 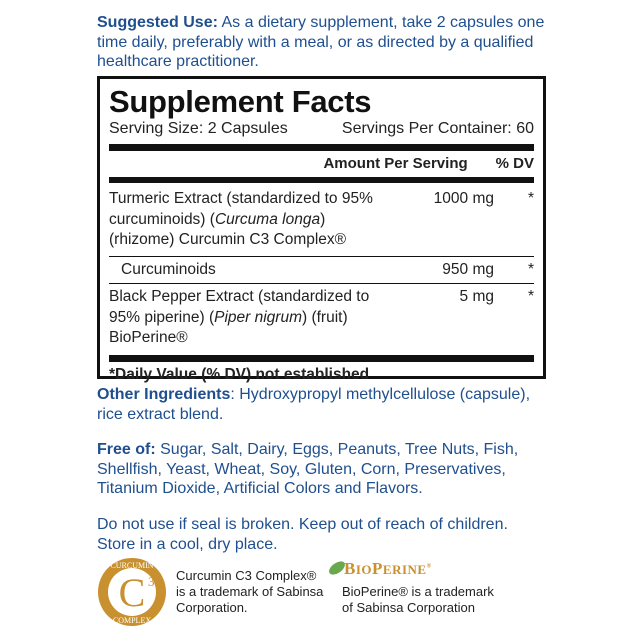 I want to click on dv-header: % DV, so click(x=514, y=163).